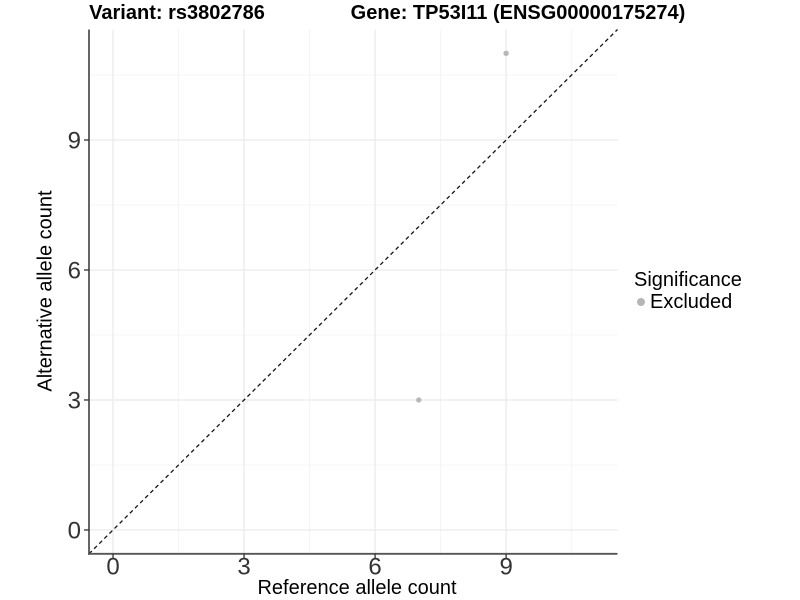 The width and height of the screenshot is (800, 600). Describe the element at coordinates (74, 140) in the screenshot. I see `y-tick-label: 9` at that location.